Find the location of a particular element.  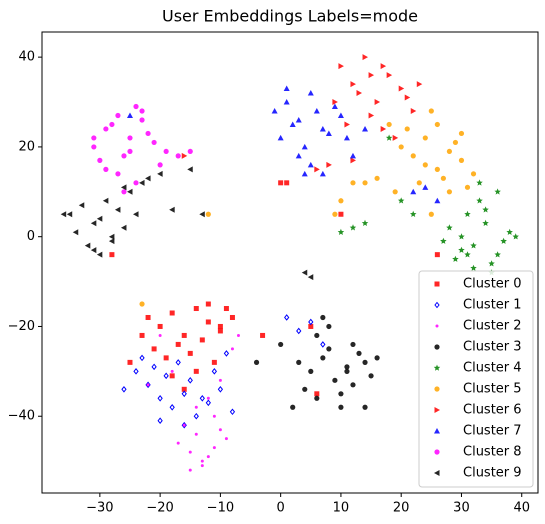

x-tick-label: −20 is located at coordinates (159, 508).